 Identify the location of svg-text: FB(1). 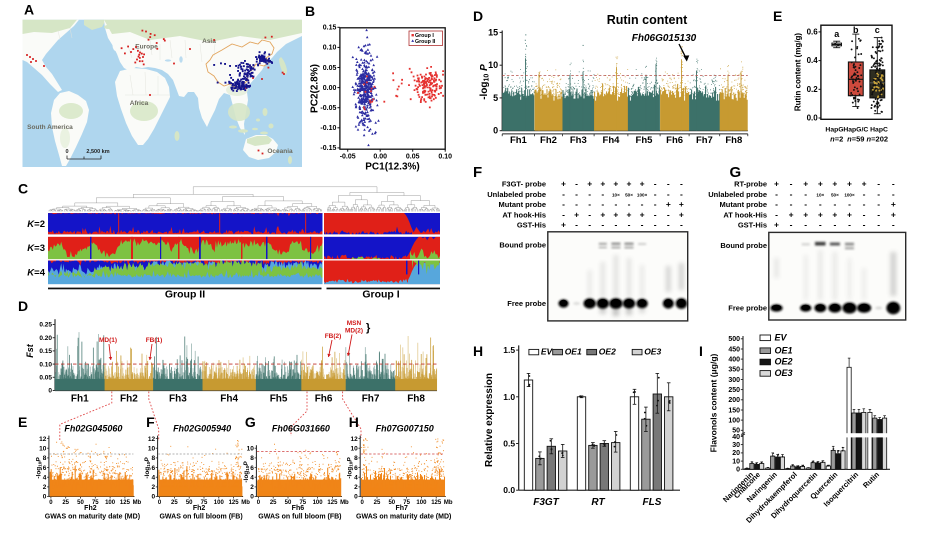
(154, 340).